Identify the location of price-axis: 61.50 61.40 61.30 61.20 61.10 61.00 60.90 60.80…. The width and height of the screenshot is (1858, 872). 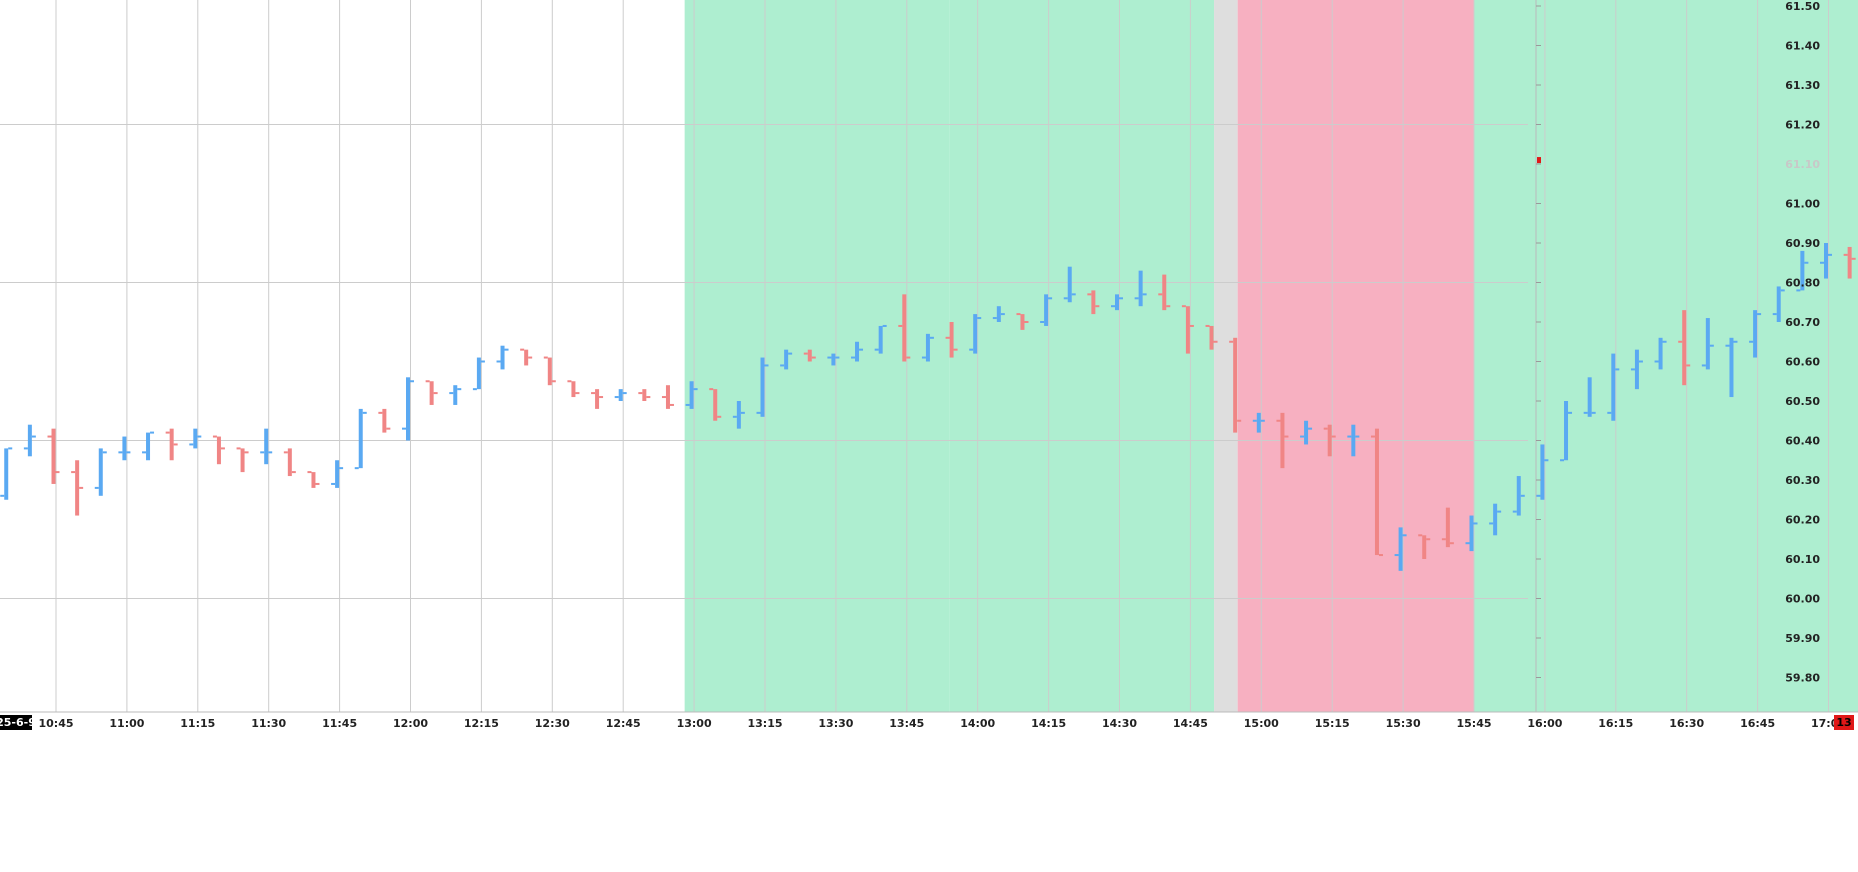
(1678, 342).